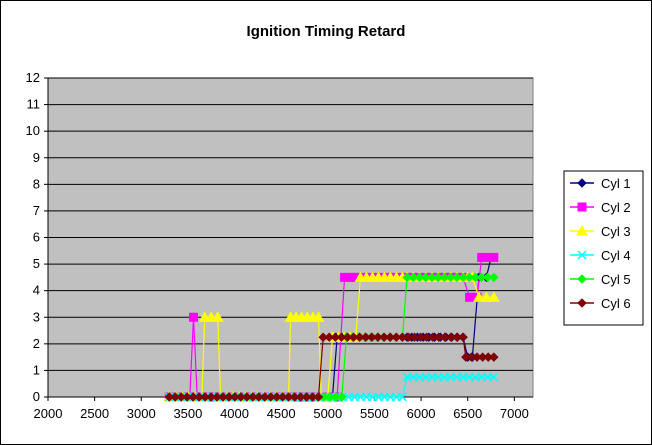 The height and width of the screenshot is (445, 652). I want to click on y-tick-label: 8, so click(36, 183).